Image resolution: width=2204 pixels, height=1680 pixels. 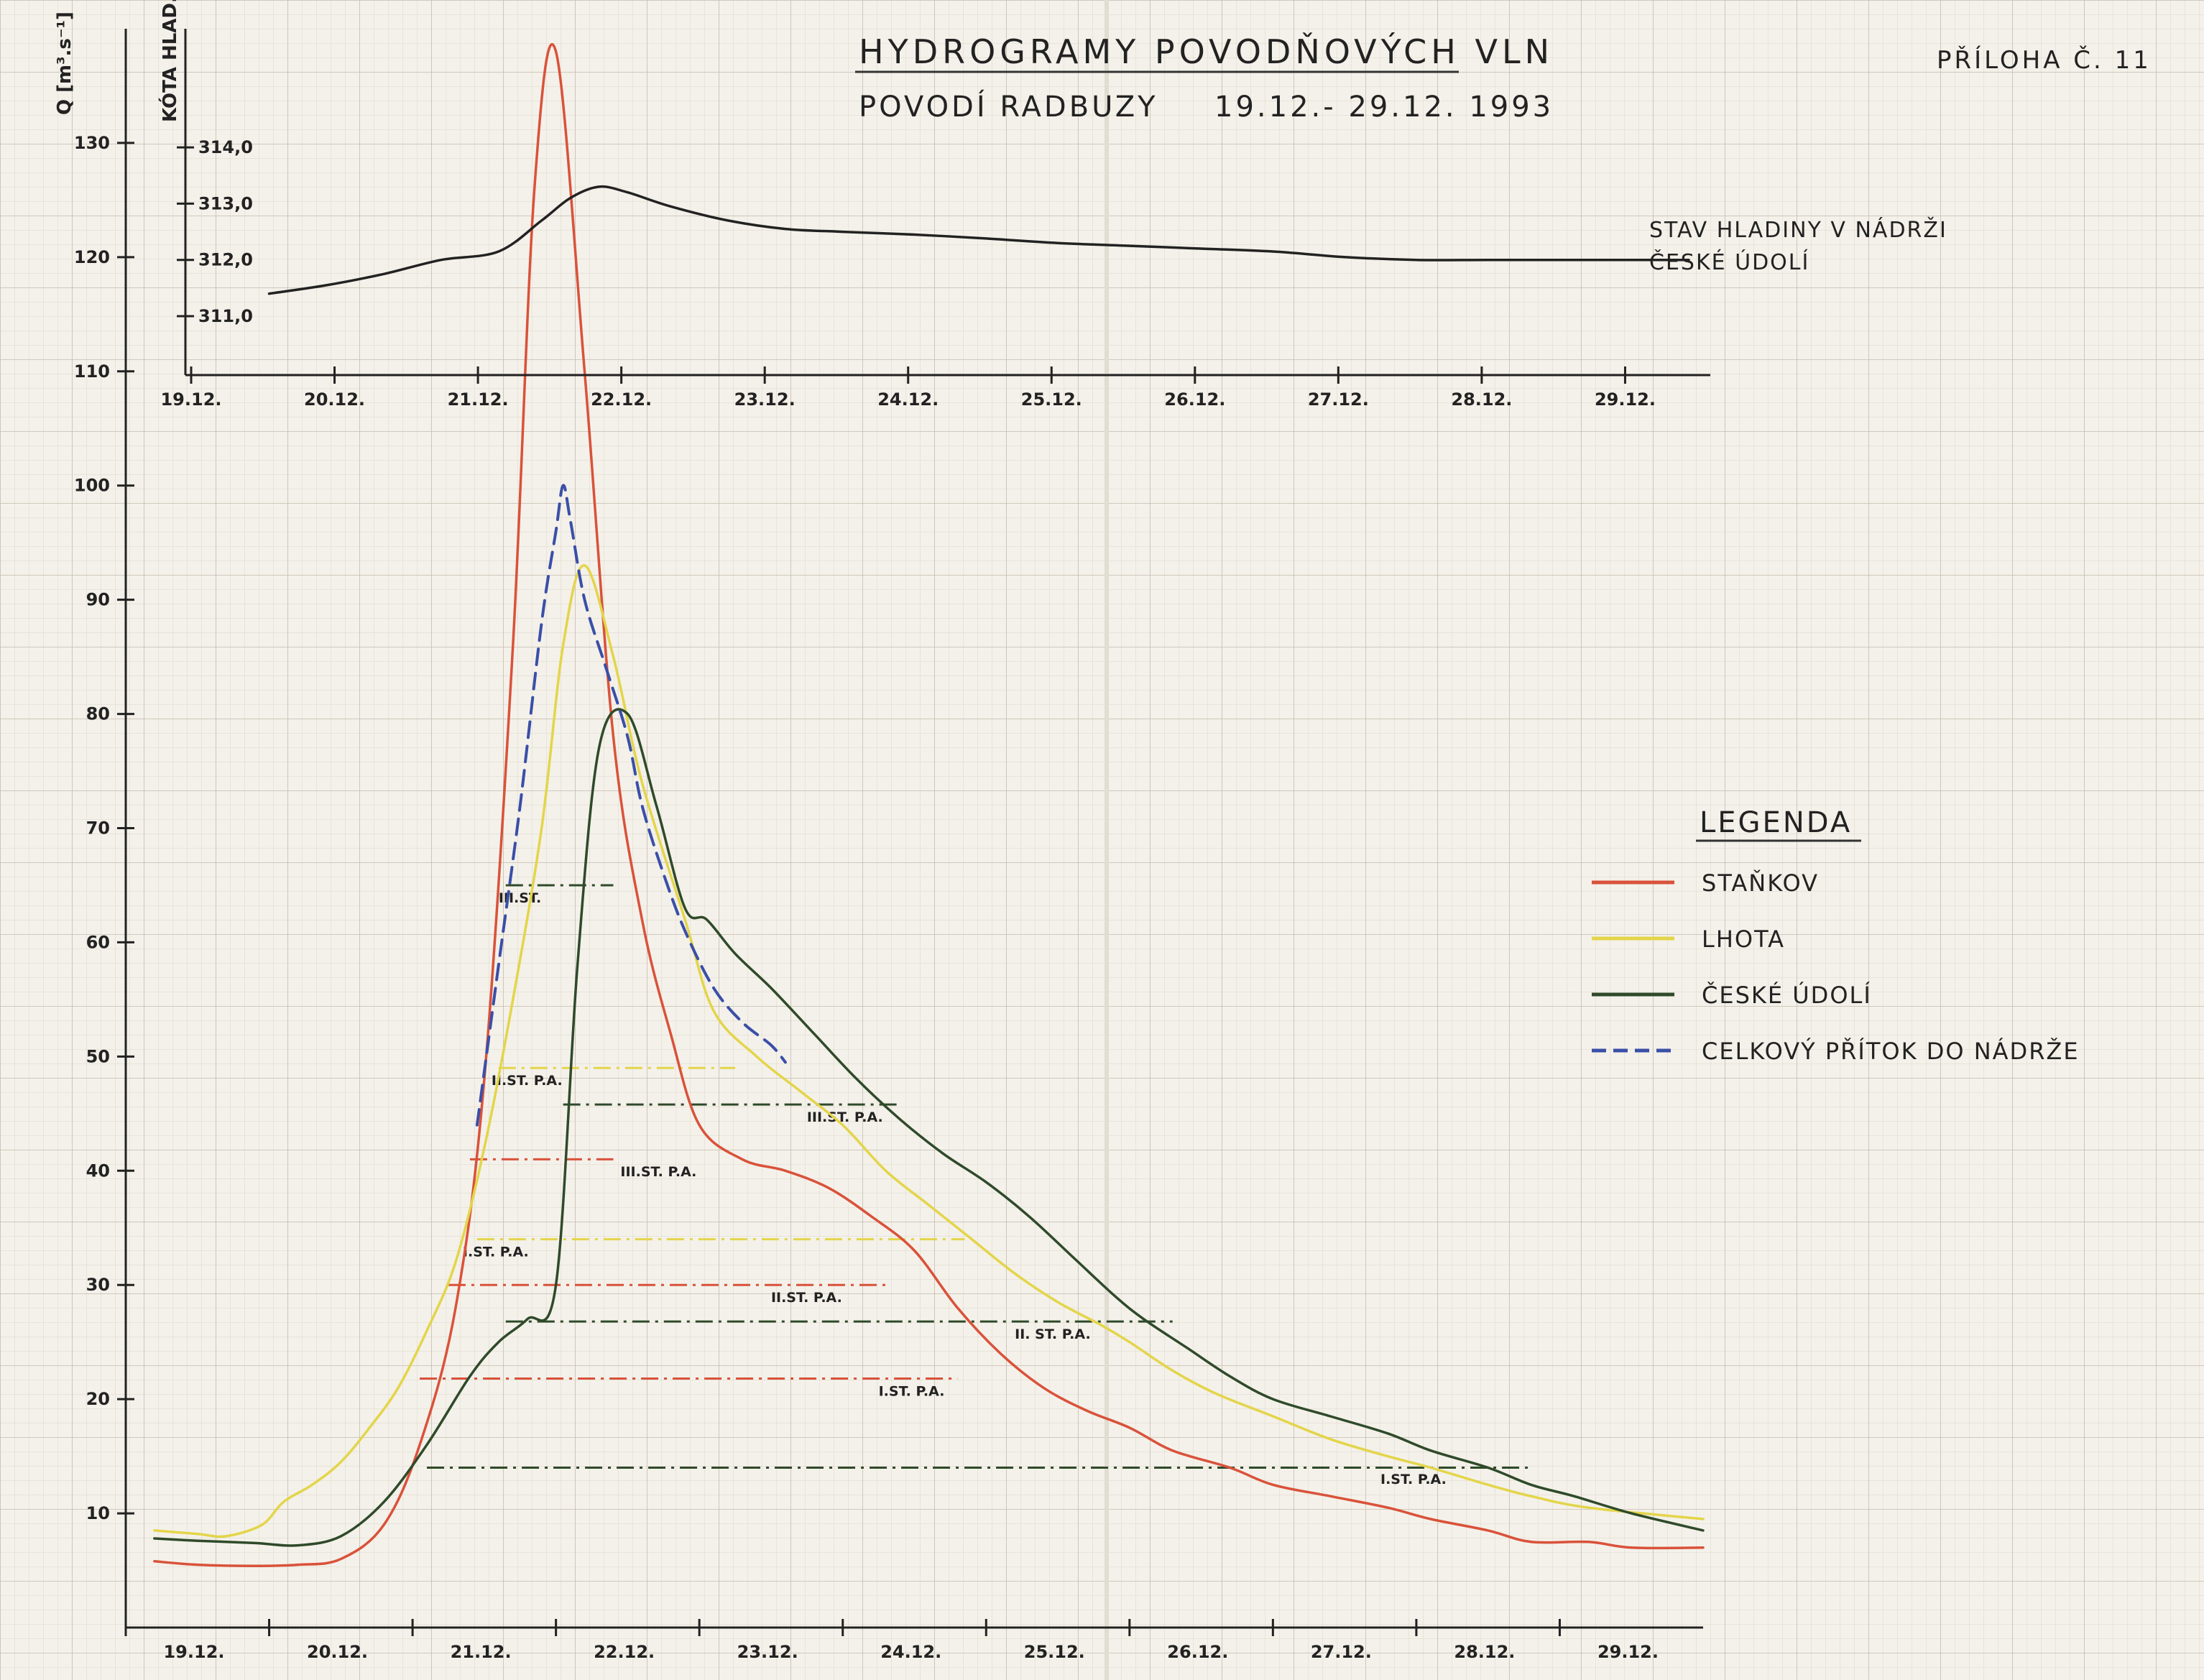 I want to click on water-level-x-tick-label: 21.12., so click(x=479, y=399).